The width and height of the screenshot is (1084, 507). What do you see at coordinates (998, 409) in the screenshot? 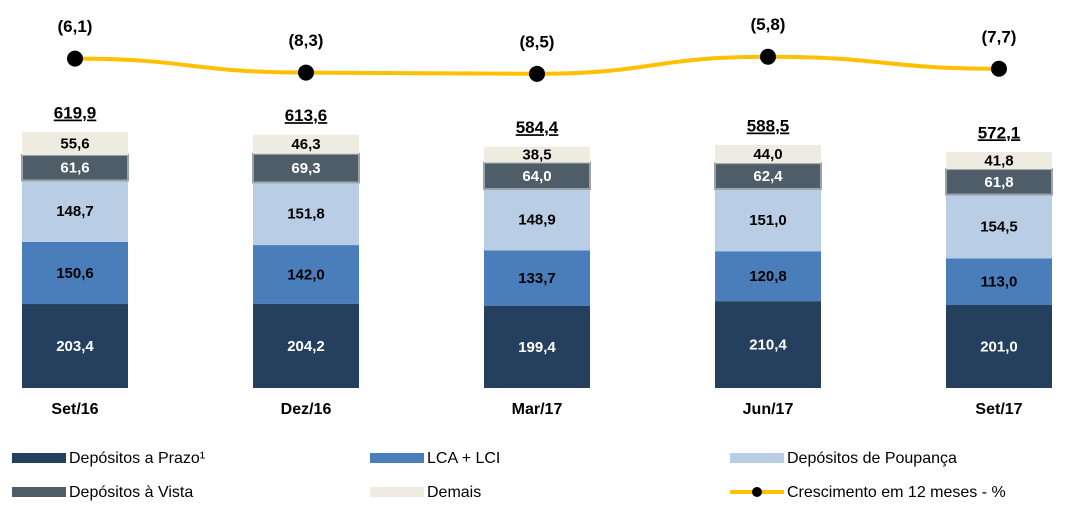
I see `x-tick-label: Set/17` at bounding box center [998, 409].